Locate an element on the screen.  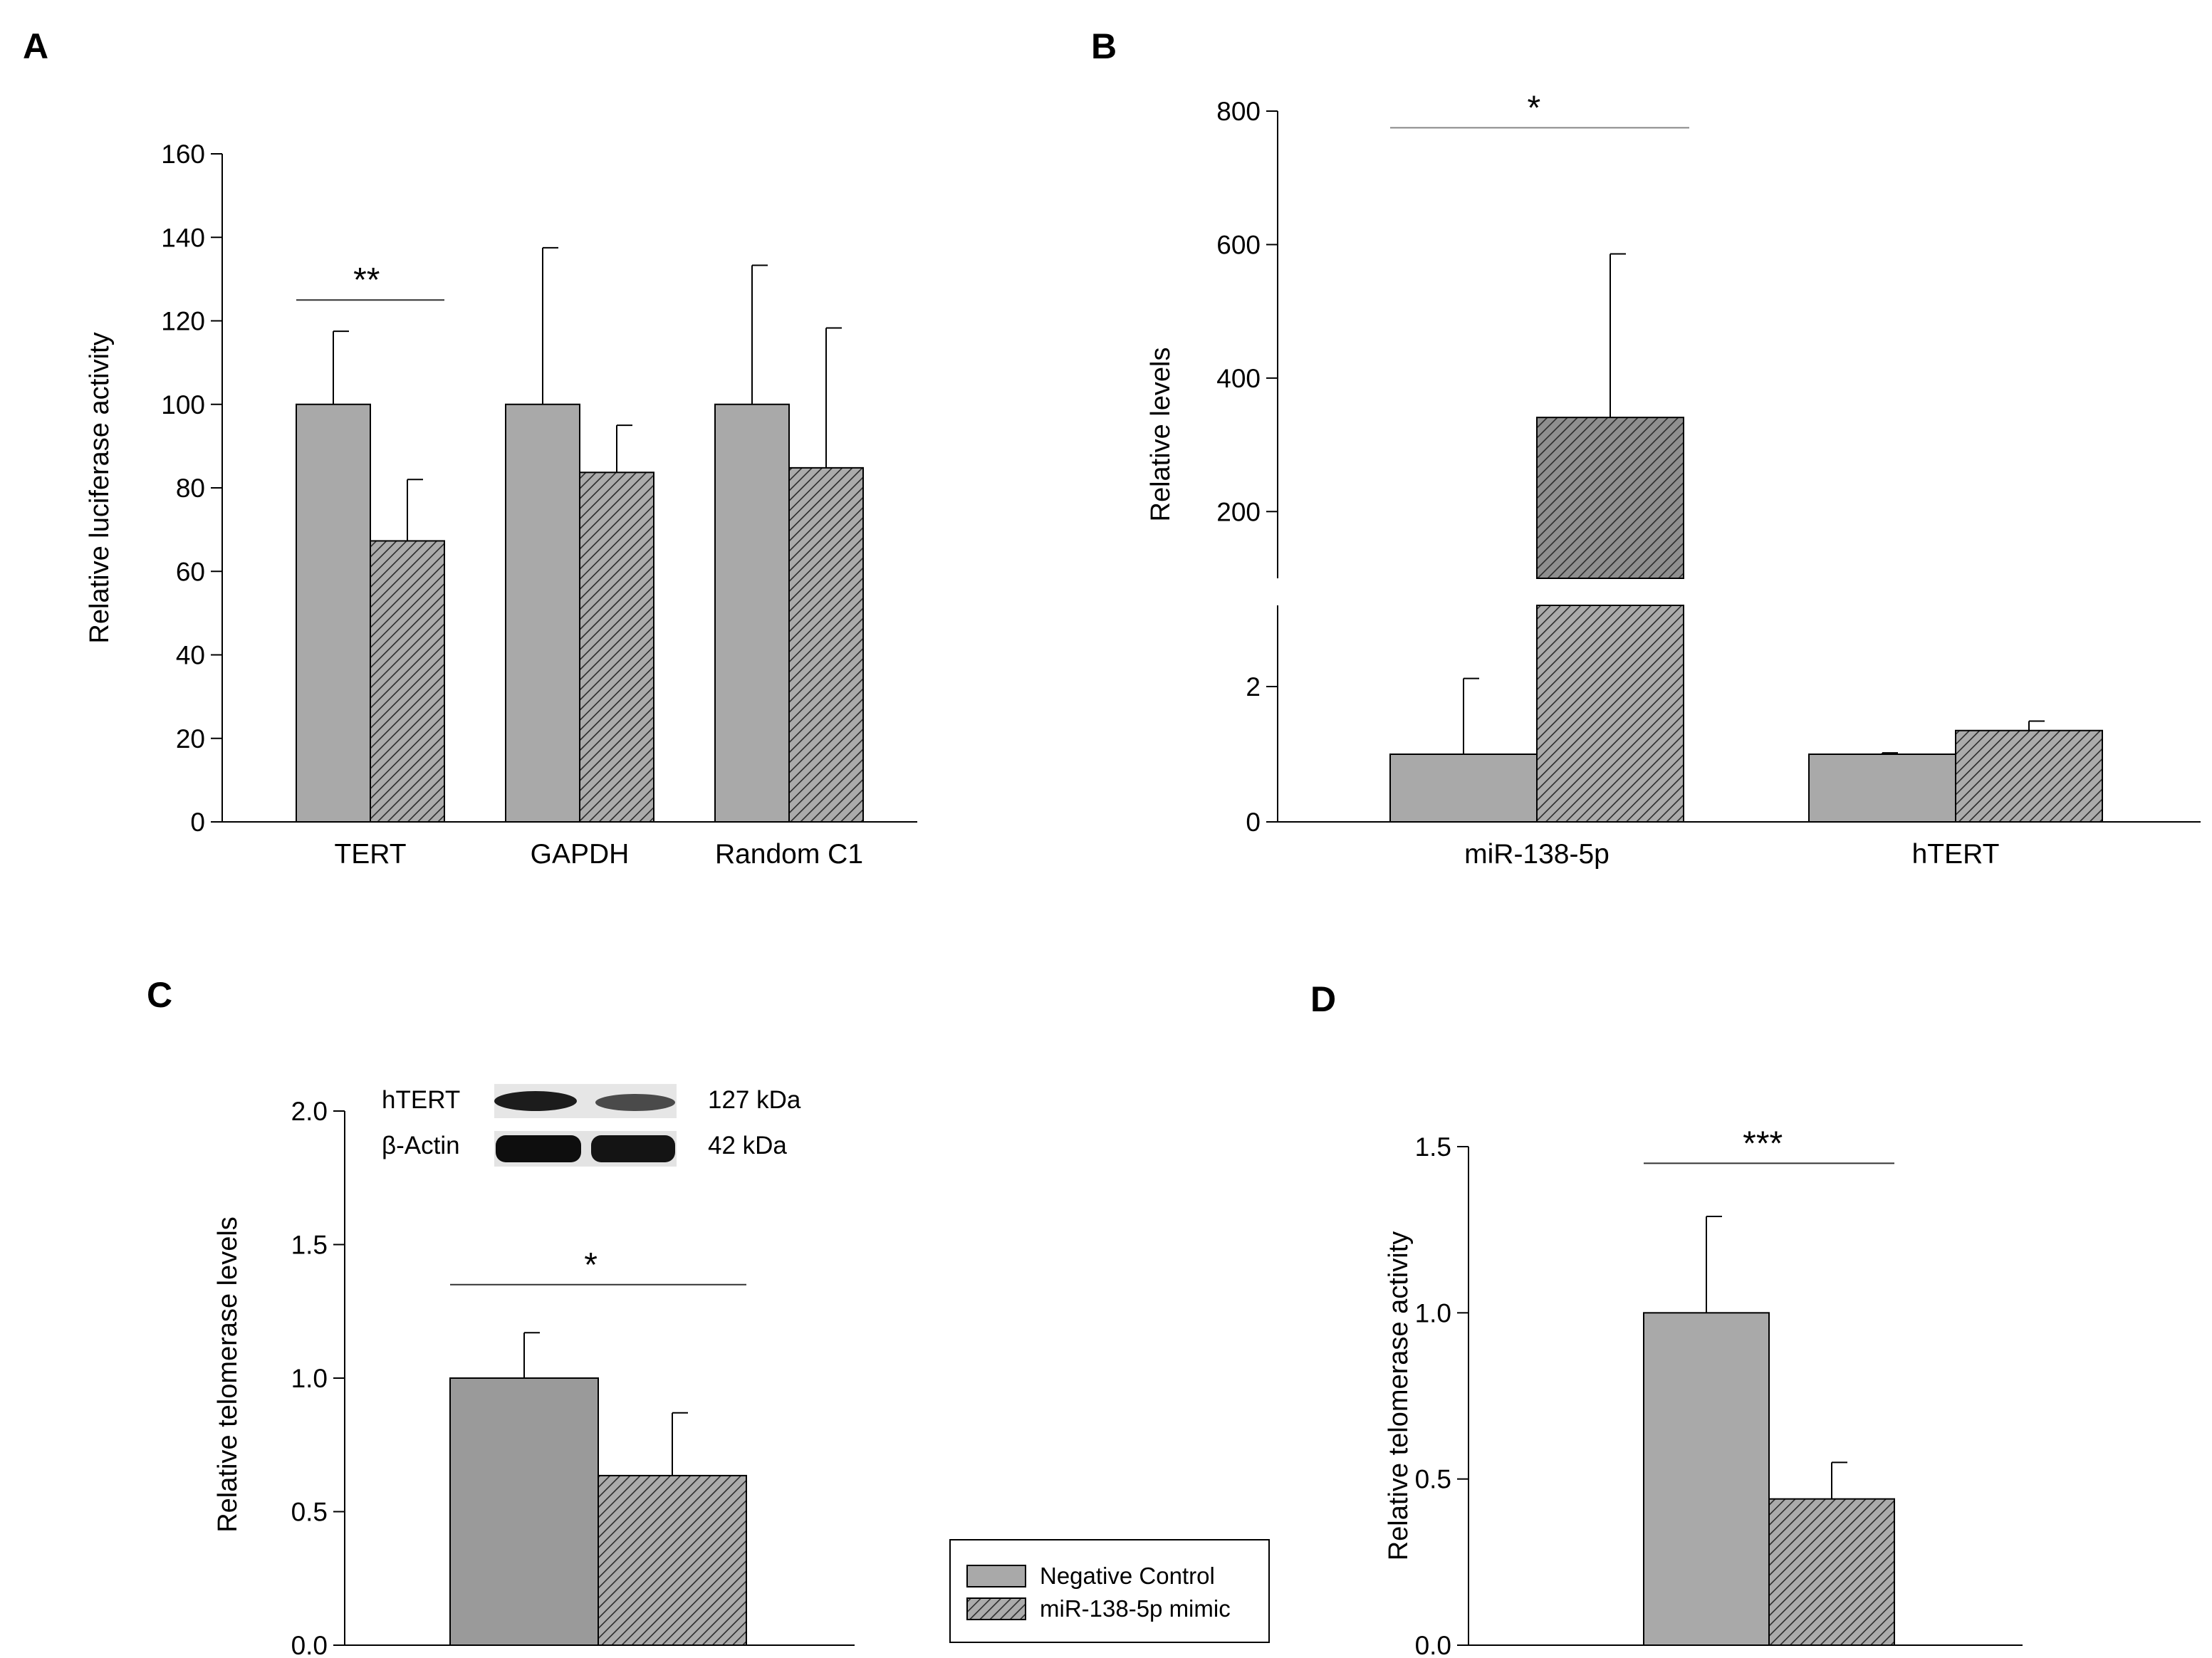
panel-letter-d: D is located at coordinates (1323, 999).